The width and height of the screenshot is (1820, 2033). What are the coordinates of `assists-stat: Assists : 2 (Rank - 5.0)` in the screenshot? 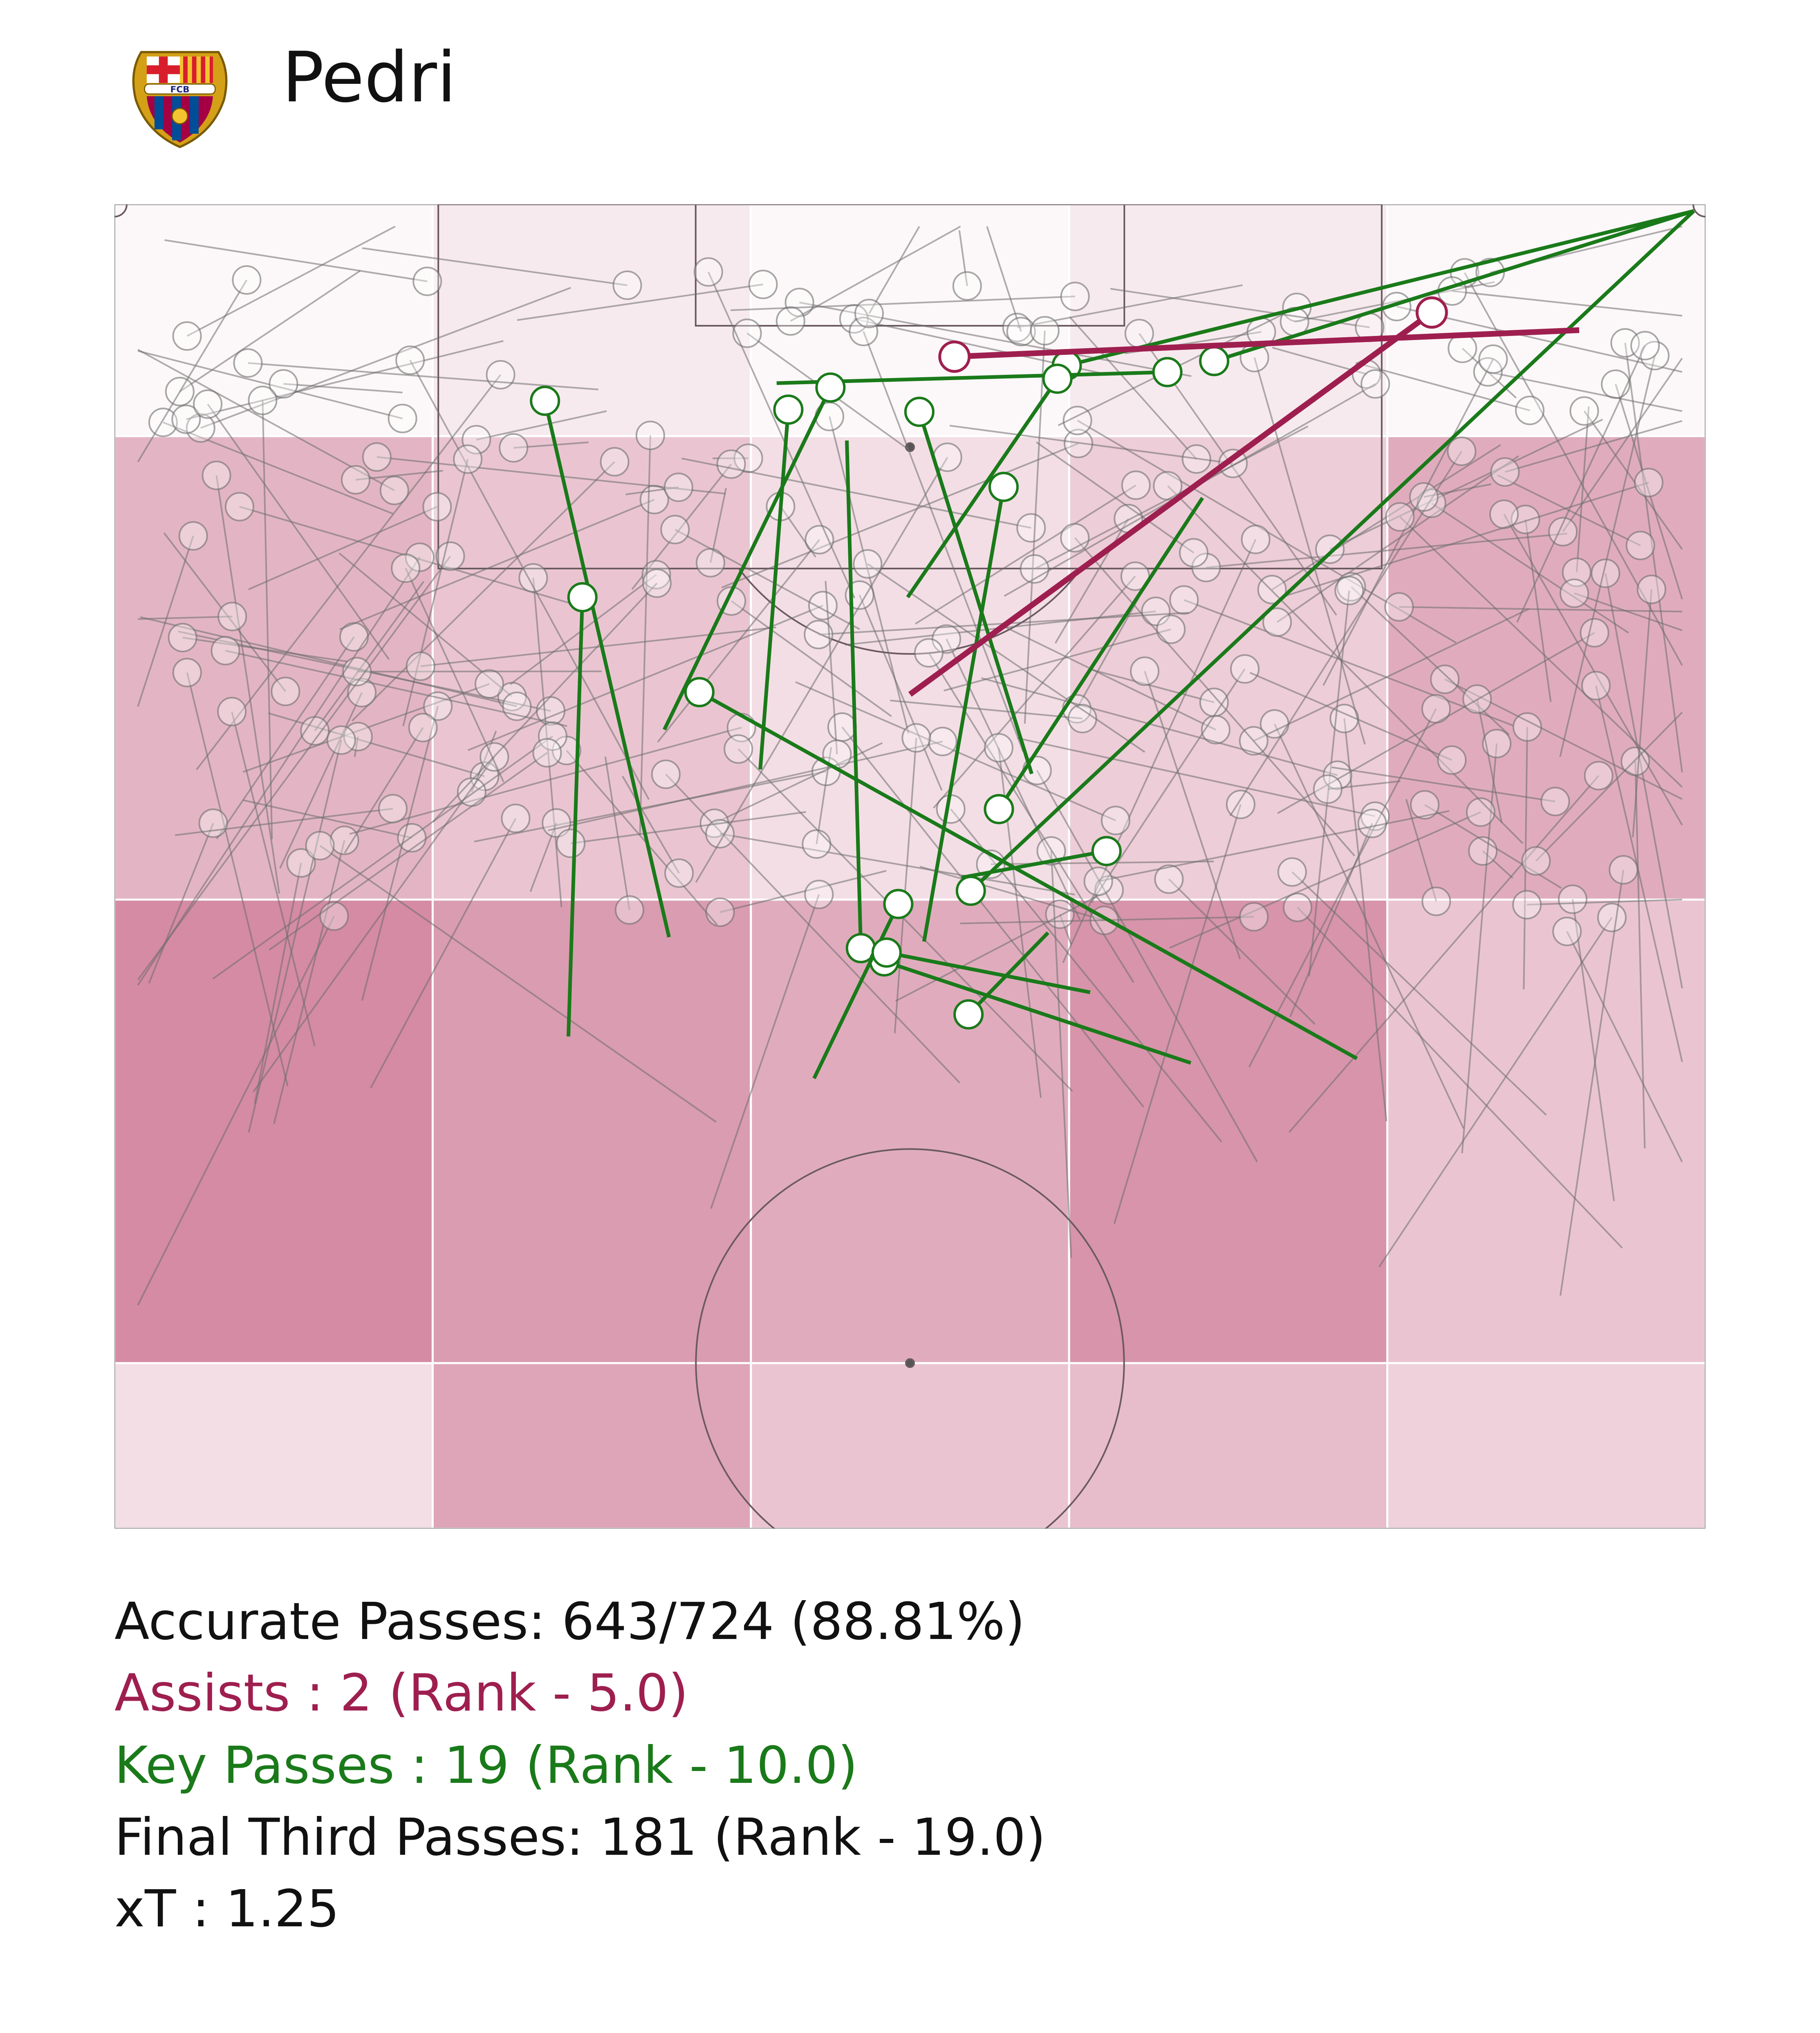 It's located at (401, 1693).